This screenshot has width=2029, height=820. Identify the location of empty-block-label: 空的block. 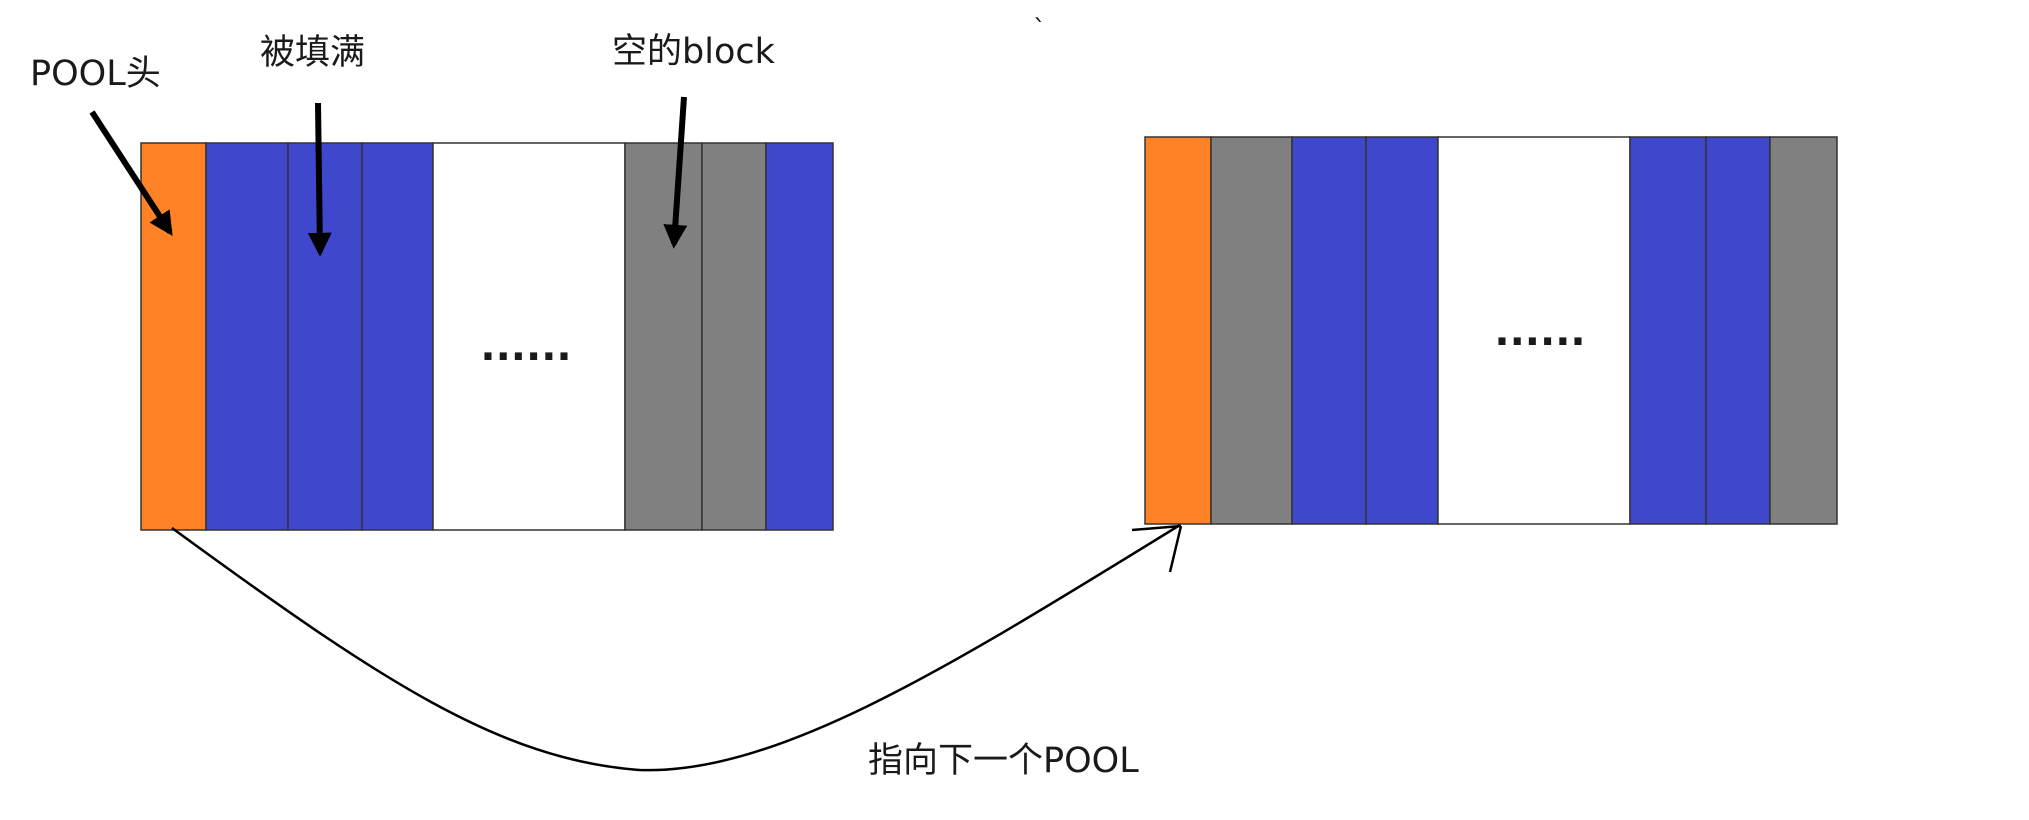
(694, 52).